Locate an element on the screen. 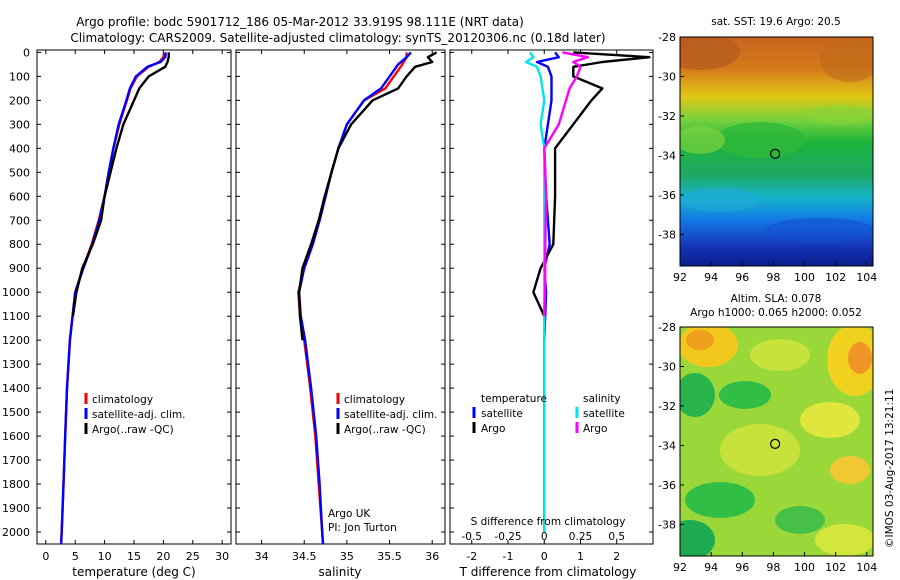 This screenshot has height=580, width=900. depth-tick-label: 700 is located at coordinates (19, 220).